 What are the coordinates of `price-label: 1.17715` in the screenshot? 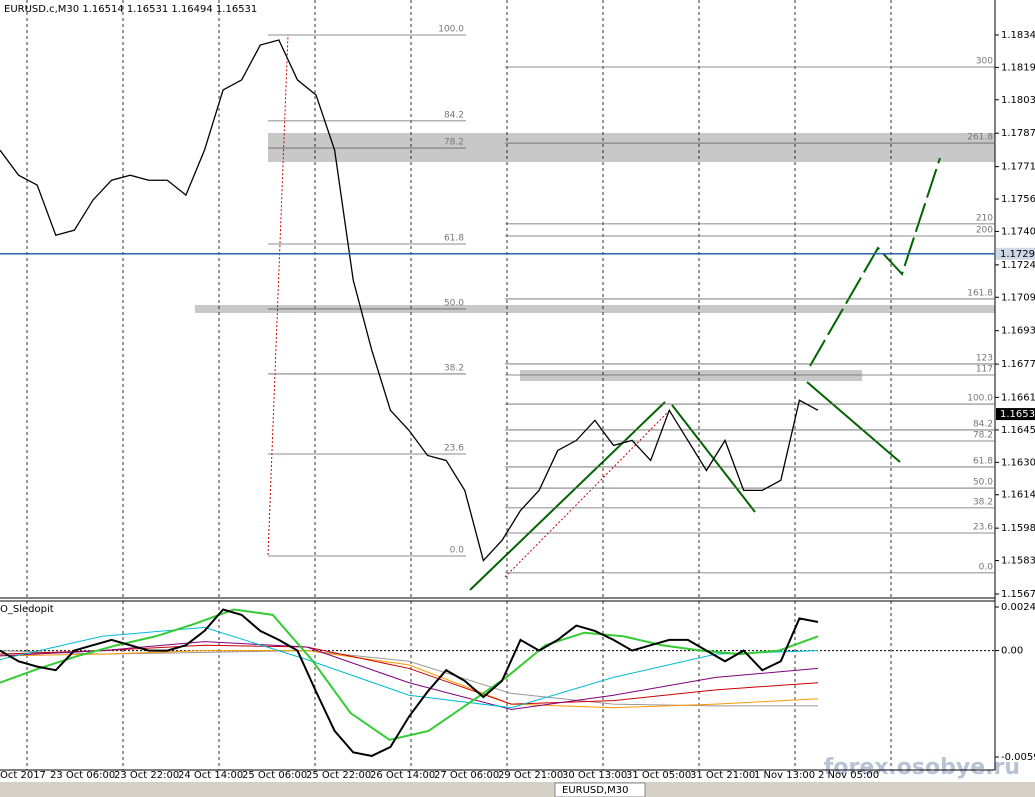 It's located at (1018, 167).